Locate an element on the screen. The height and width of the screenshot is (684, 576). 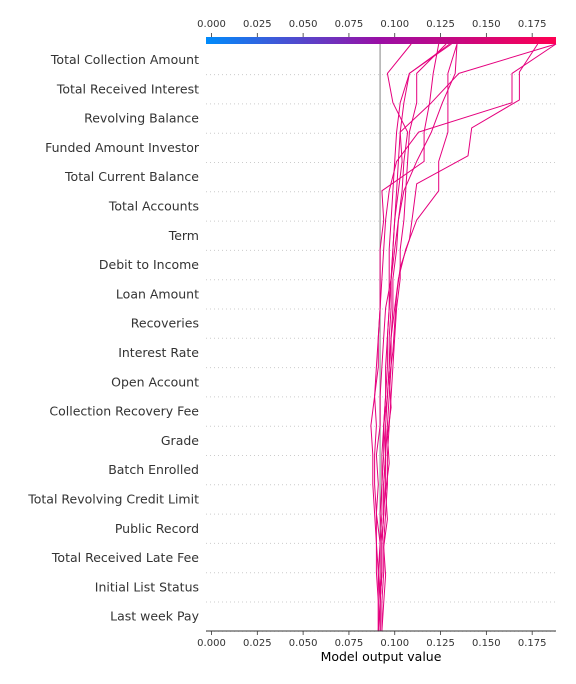
top-tick-label: 0.000 is located at coordinates (211, 24).